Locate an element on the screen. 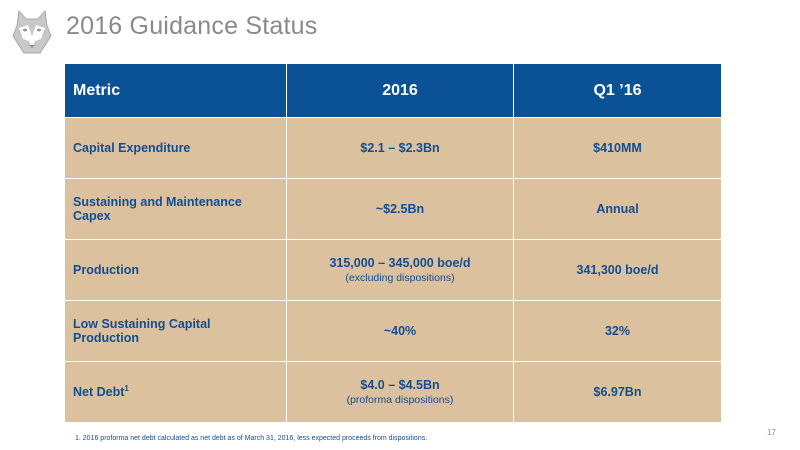 The height and width of the screenshot is (450, 800). husky-logo-icon is located at coordinates (32, 32).